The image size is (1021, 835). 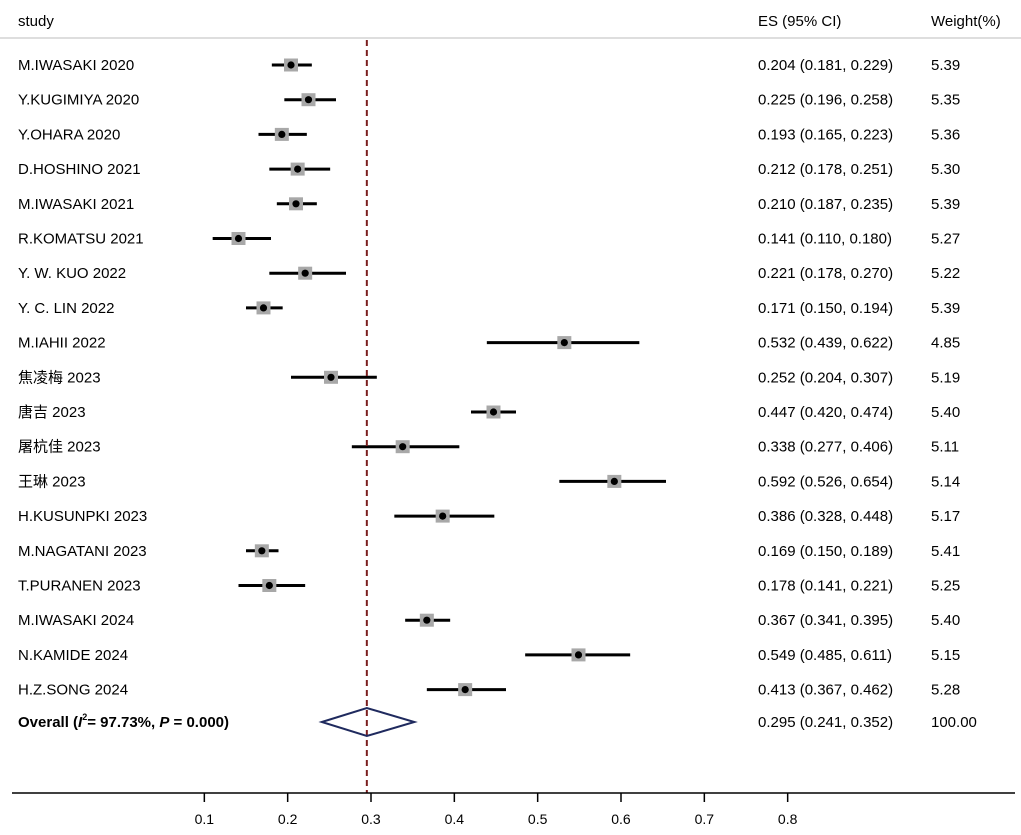 What do you see at coordinates (945, 377) in the screenshot?
I see `study-weight: 5.19` at bounding box center [945, 377].